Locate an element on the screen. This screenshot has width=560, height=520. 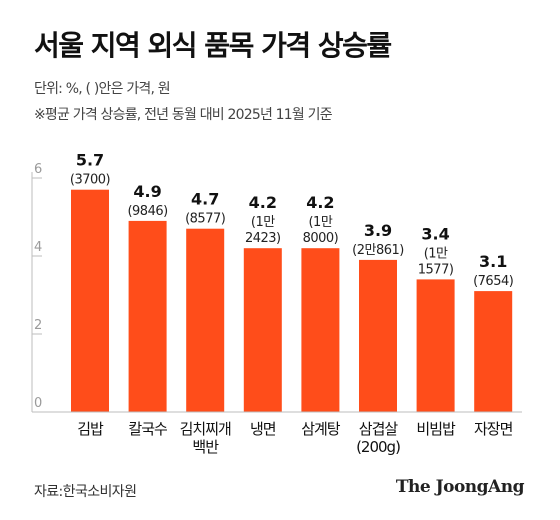
source-credit: 자료:한국소비자원 is located at coordinates (85, 492).